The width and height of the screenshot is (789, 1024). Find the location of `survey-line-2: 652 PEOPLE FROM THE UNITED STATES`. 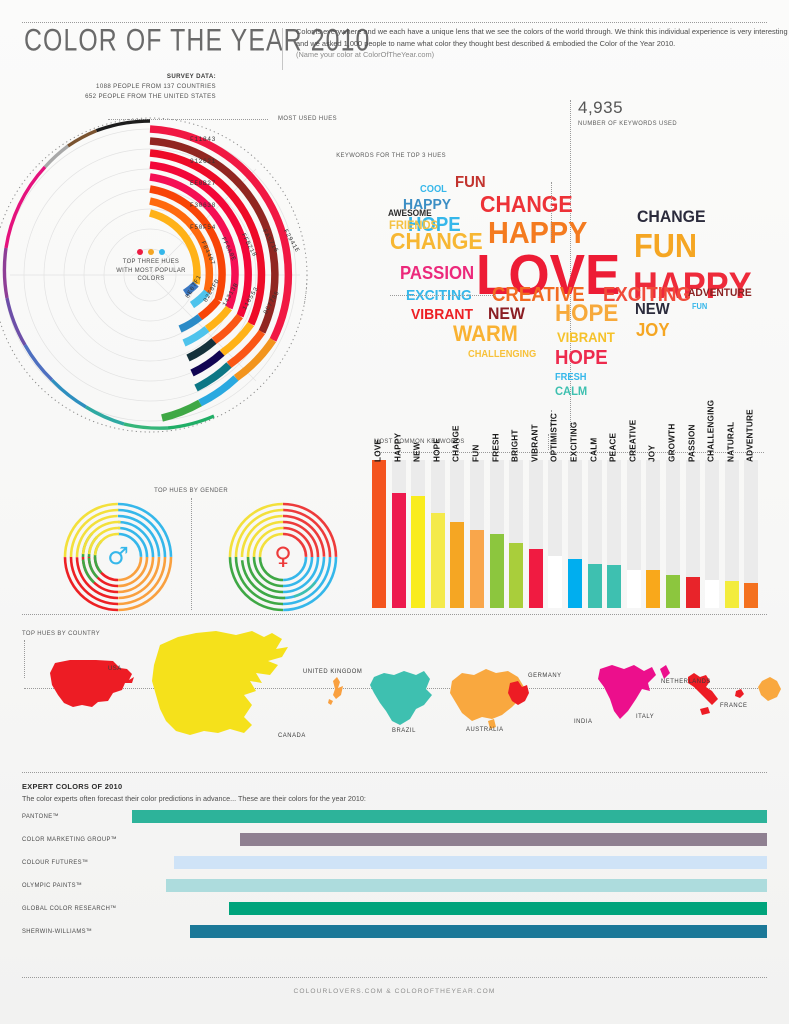

survey-line-2: 652 PEOPLE FROM THE UNITED STATES is located at coordinates (150, 96).